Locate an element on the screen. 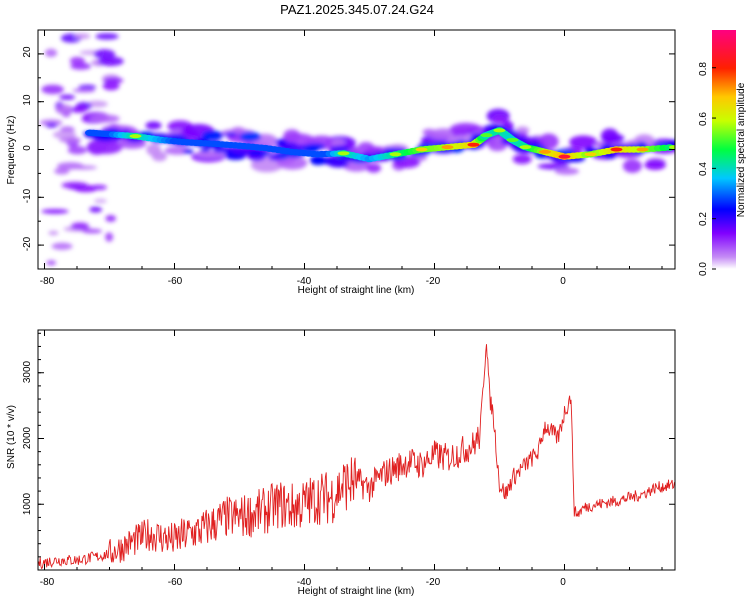 This screenshot has width=750, height=600. snr-xtick-label: -80 is located at coordinates (47, 582).